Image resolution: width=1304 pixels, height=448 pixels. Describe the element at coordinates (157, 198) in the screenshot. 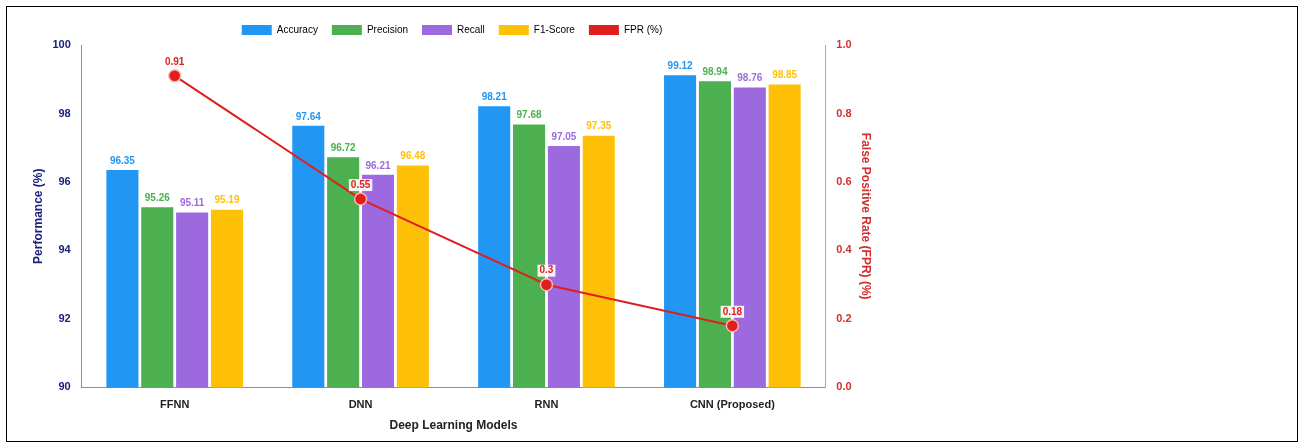

I see `data-label: 95.26` at that location.